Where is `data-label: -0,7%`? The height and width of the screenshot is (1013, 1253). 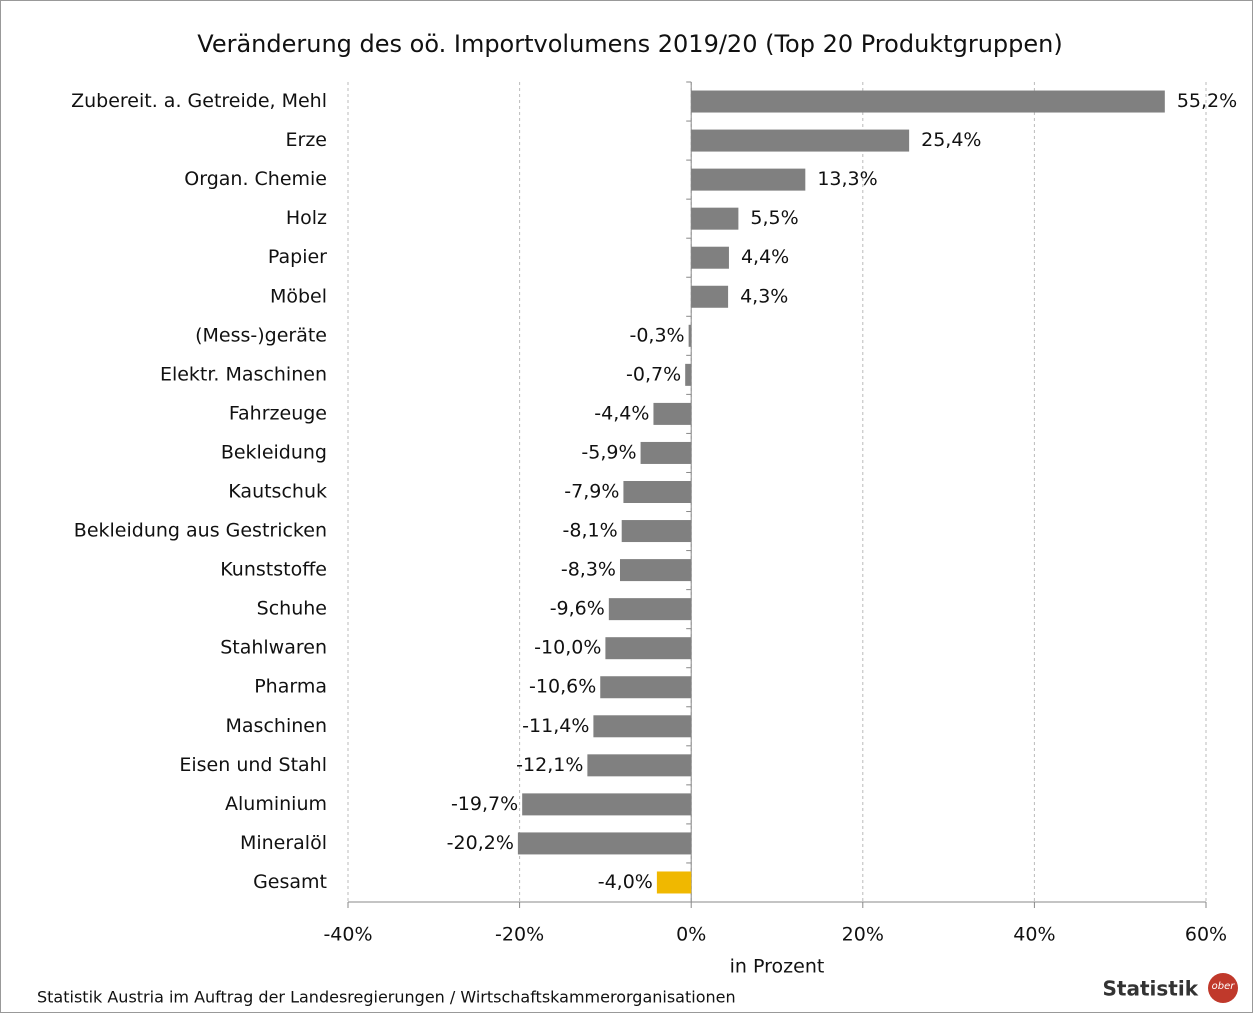
data-label: -0,7% is located at coordinates (653, 374).